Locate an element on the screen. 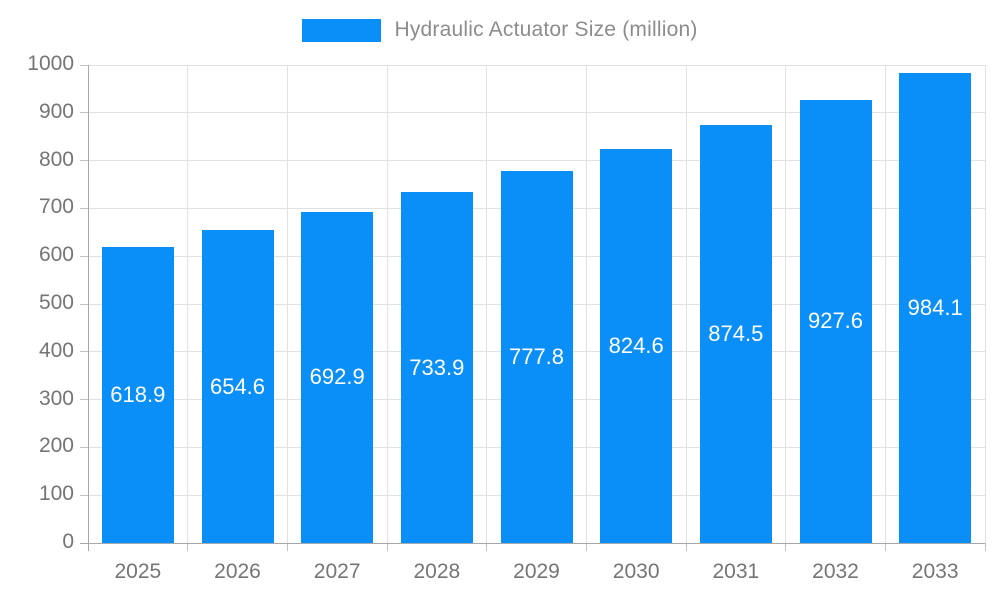  bar: 777.8 is located at coordinates (536, 357).